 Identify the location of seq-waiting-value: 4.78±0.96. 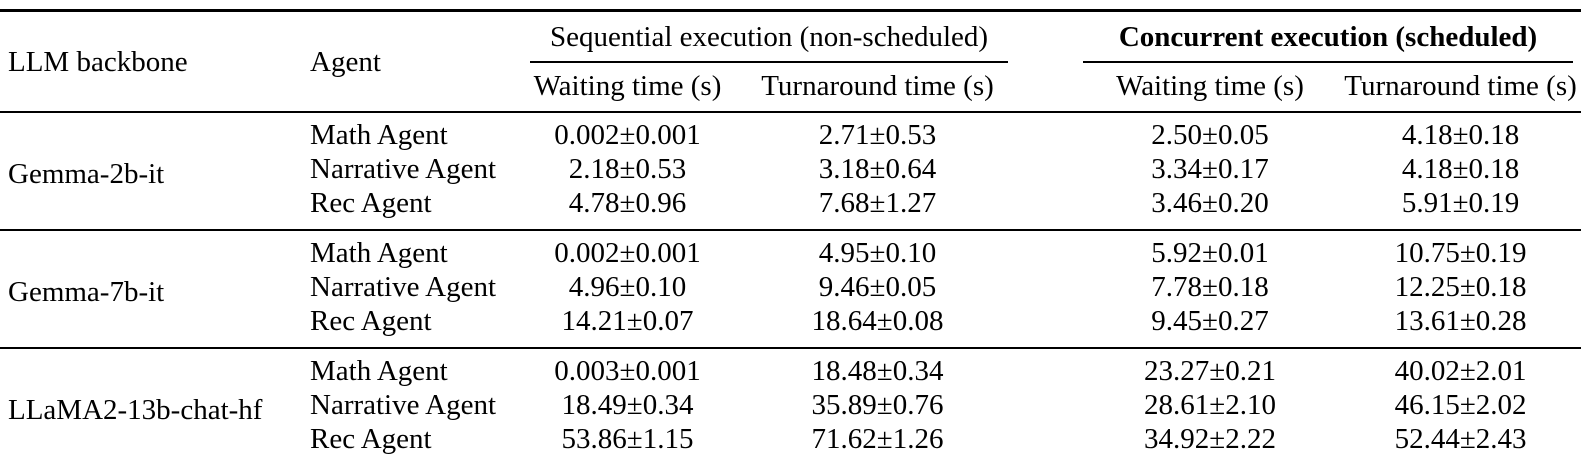
(627, 203).